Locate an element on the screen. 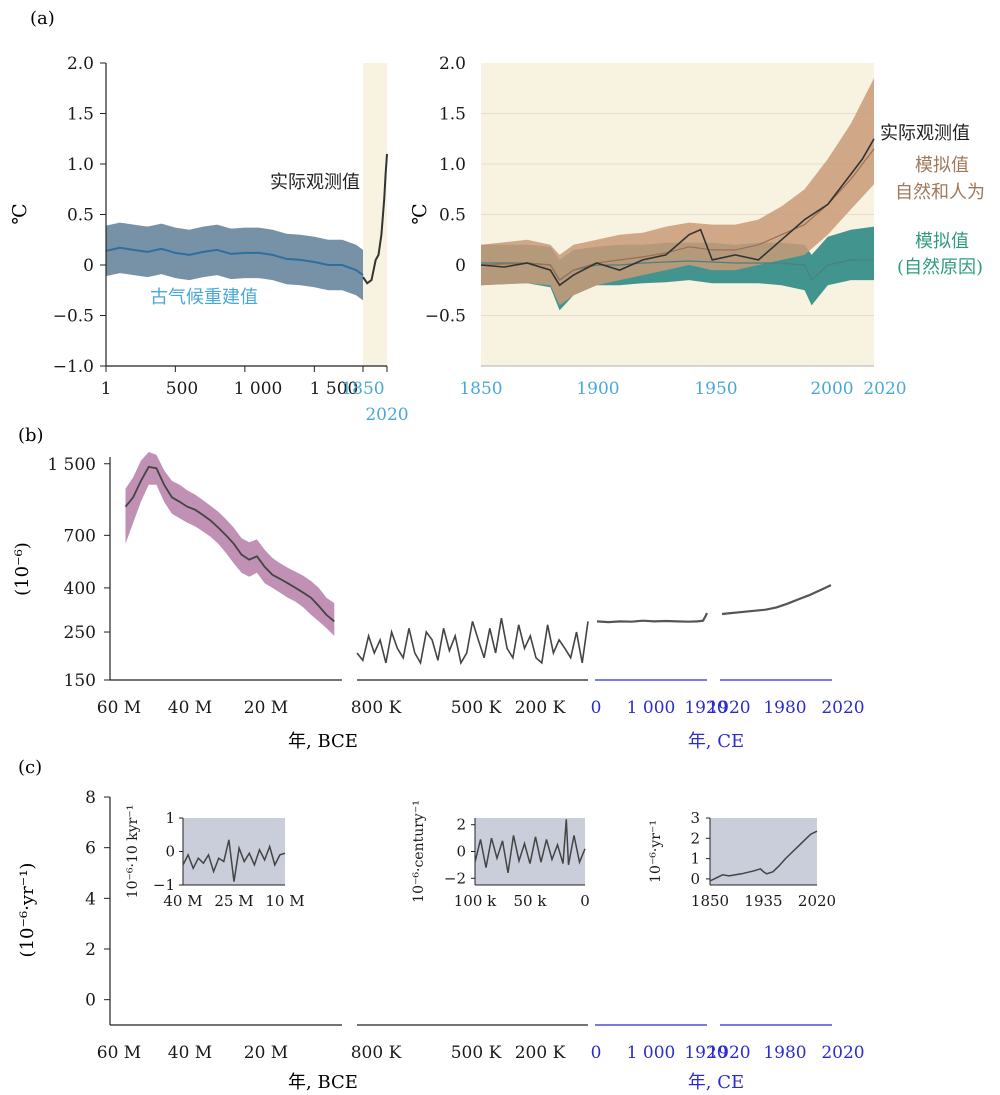 The height and width of the screenshot is (1095, 1000). panel-label-c: (c) is located at coordinates (30, 767).